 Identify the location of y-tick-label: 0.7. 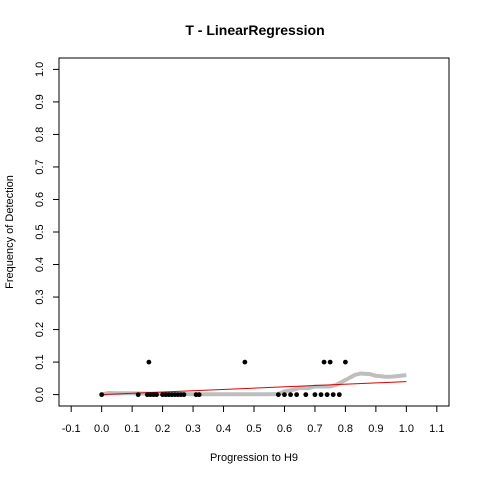
(40, 166).